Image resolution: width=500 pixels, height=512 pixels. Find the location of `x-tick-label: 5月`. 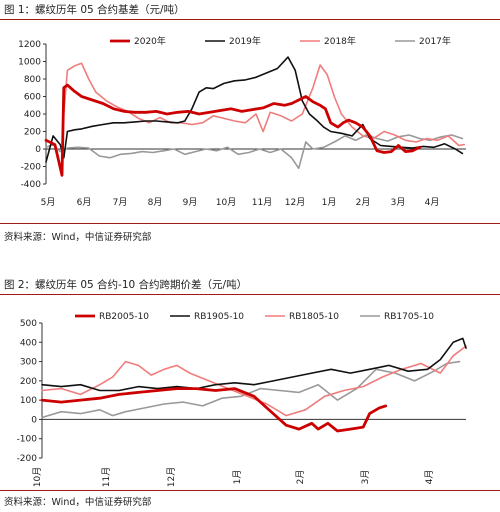

x-tick-label: 5月 is located at coordinates (48, 202).